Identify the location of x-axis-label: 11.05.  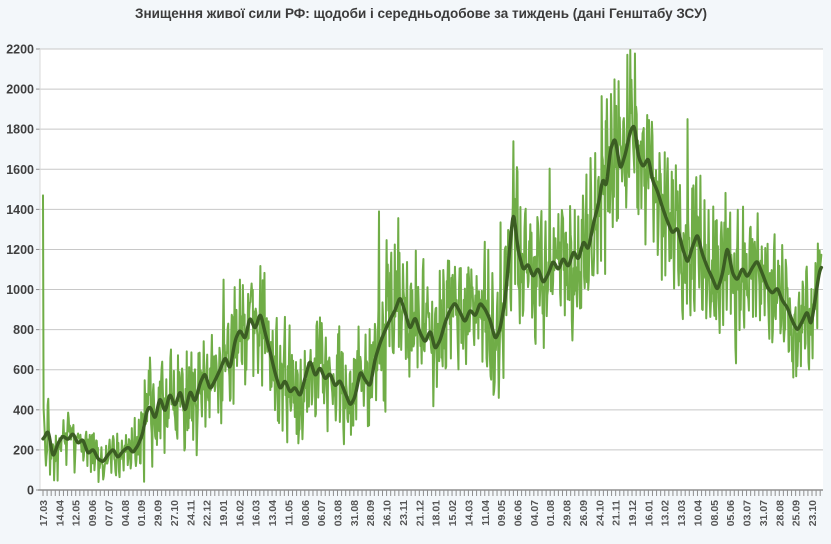
(289, 513).